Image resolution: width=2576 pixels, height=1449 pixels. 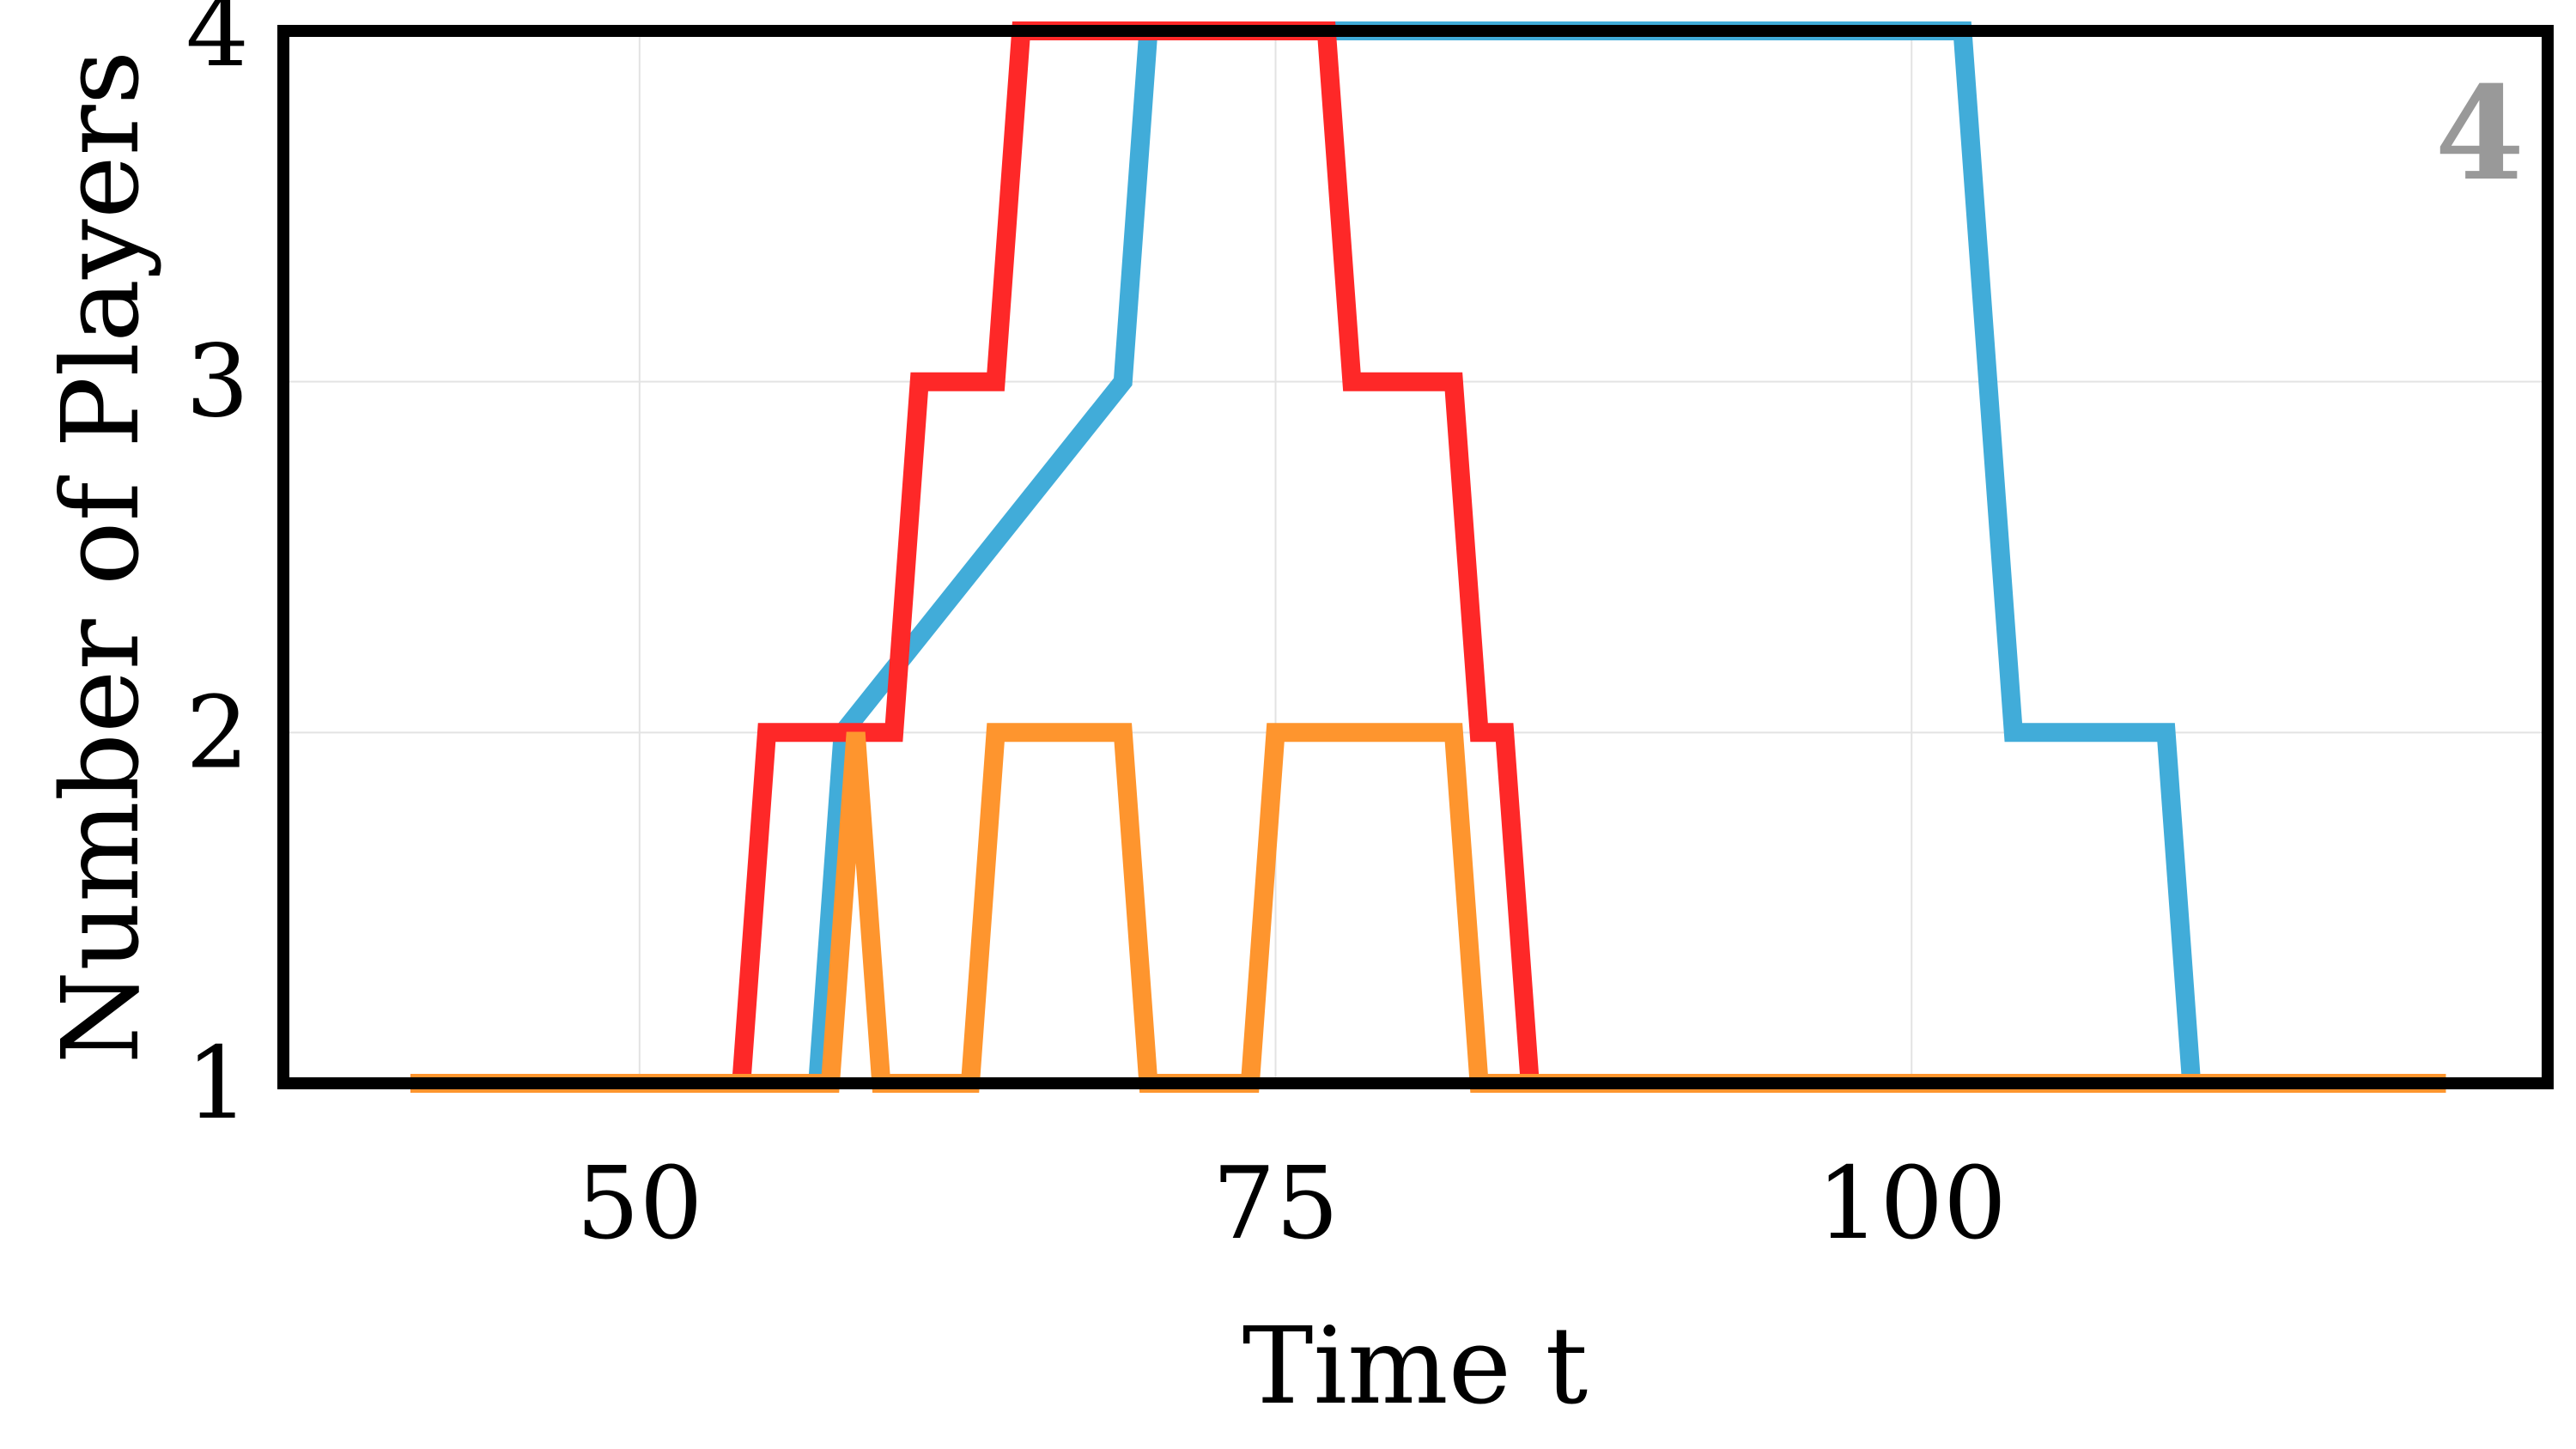 I want to click on y-tick-label: 2, so click(x=217, y=733).